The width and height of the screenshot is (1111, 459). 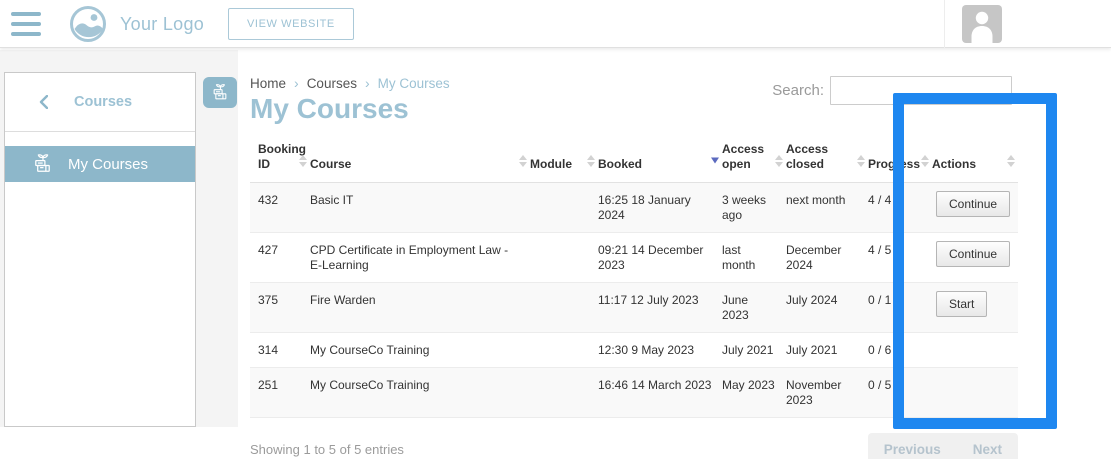 What do you see at coordinates (798, 90) in the screenshot?
I see `search-label: Search:` at bounding box center [798, 90].